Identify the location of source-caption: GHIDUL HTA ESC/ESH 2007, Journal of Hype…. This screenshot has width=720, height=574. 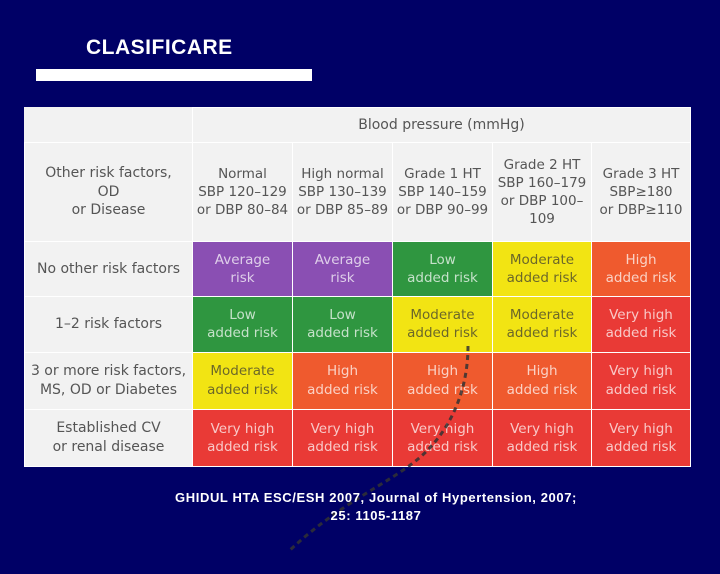
(360, 507).